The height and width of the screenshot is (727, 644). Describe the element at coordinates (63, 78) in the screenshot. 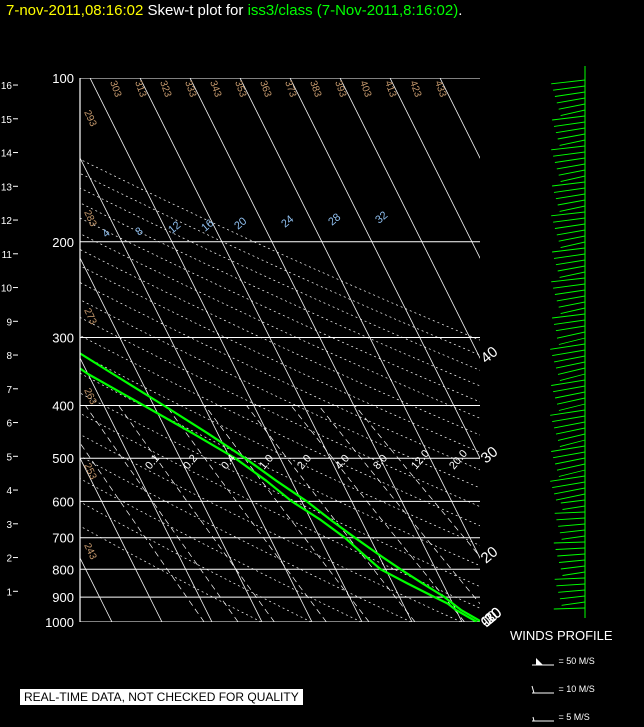

I see `pressure-label: 100` at that location.